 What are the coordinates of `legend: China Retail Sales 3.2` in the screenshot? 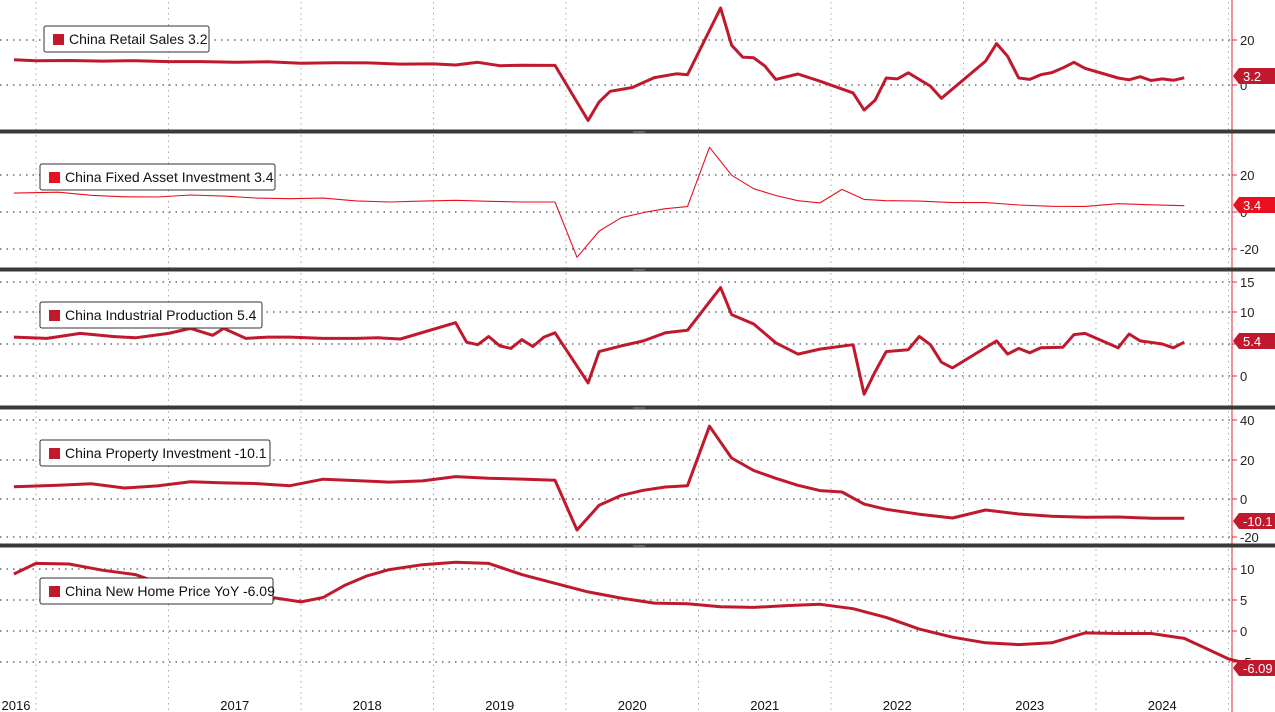 It's located at (126, 39).